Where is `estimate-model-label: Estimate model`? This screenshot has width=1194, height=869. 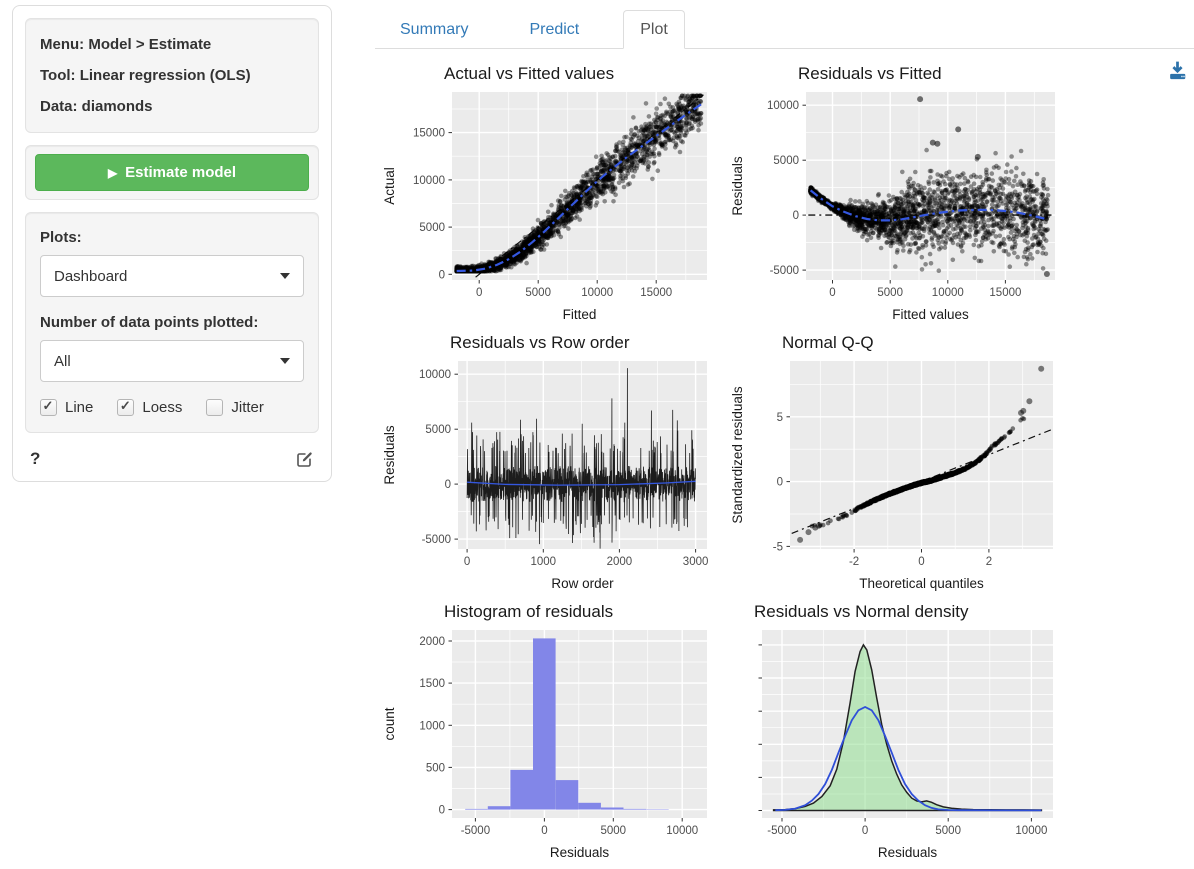
estimate-model-label: Estimate model is located at coordinates (180, 172).